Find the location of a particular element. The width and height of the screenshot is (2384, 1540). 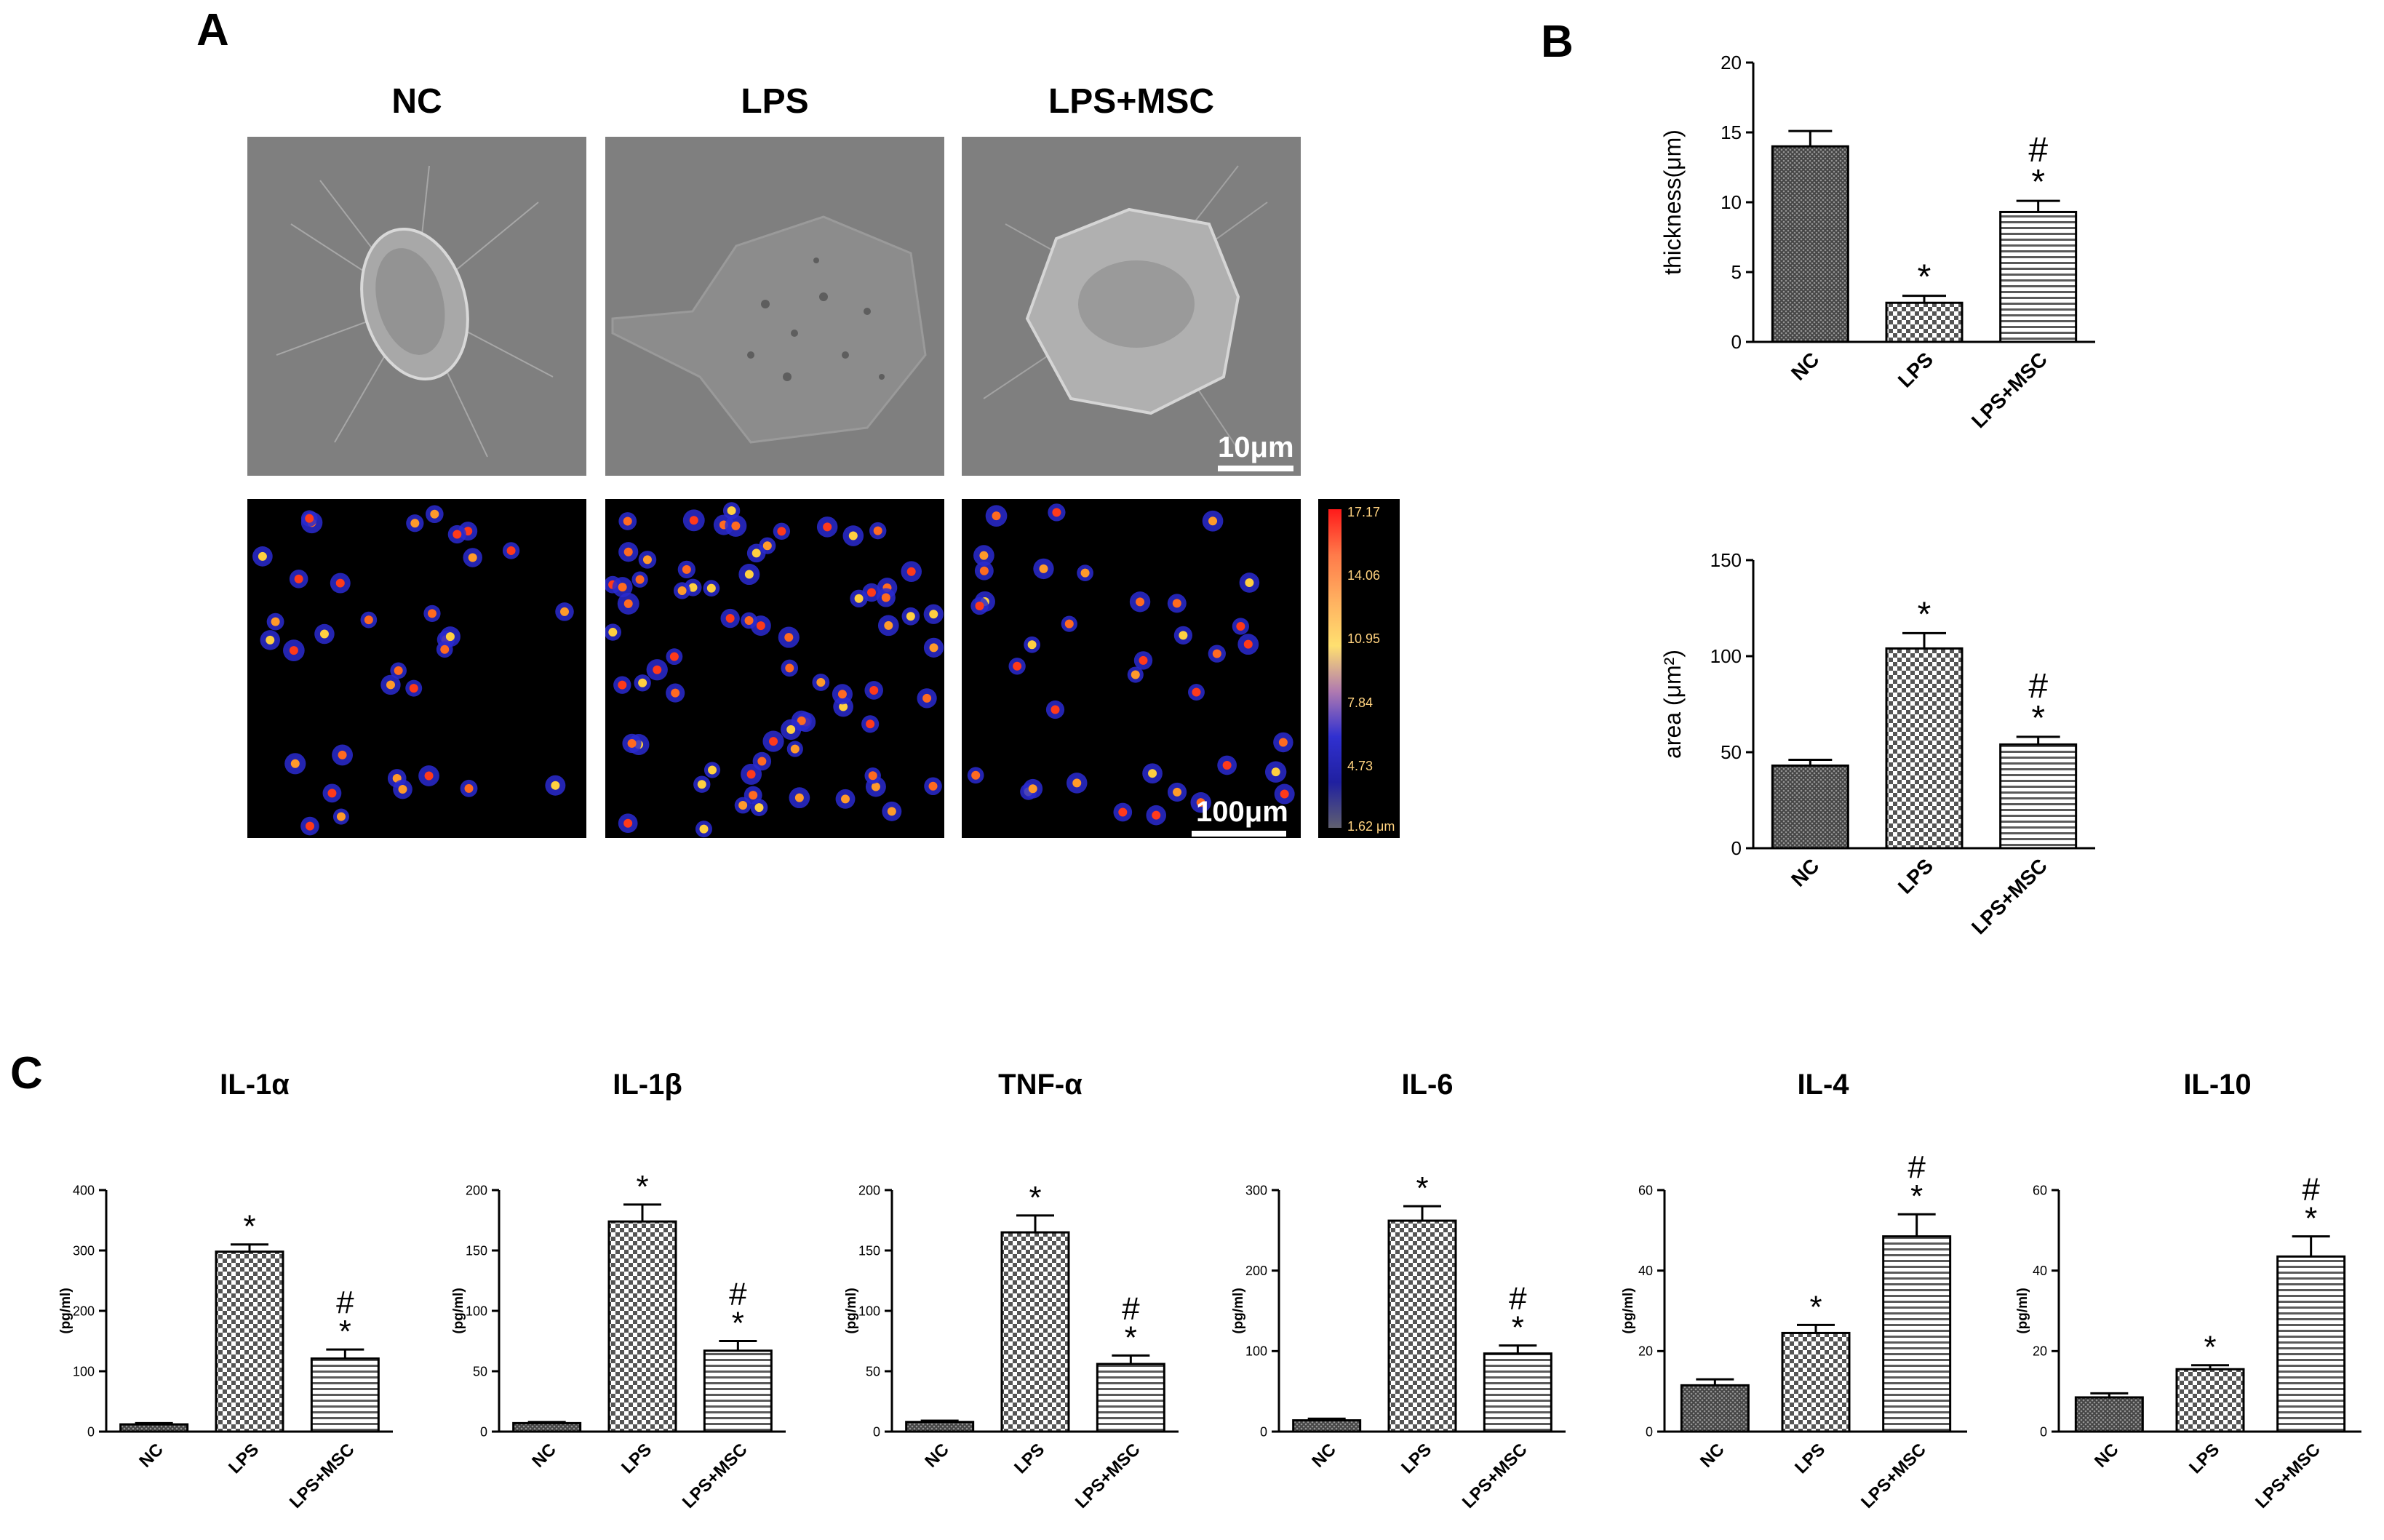

chart-title: IL-10 is located at coordinates (2217, 1085).